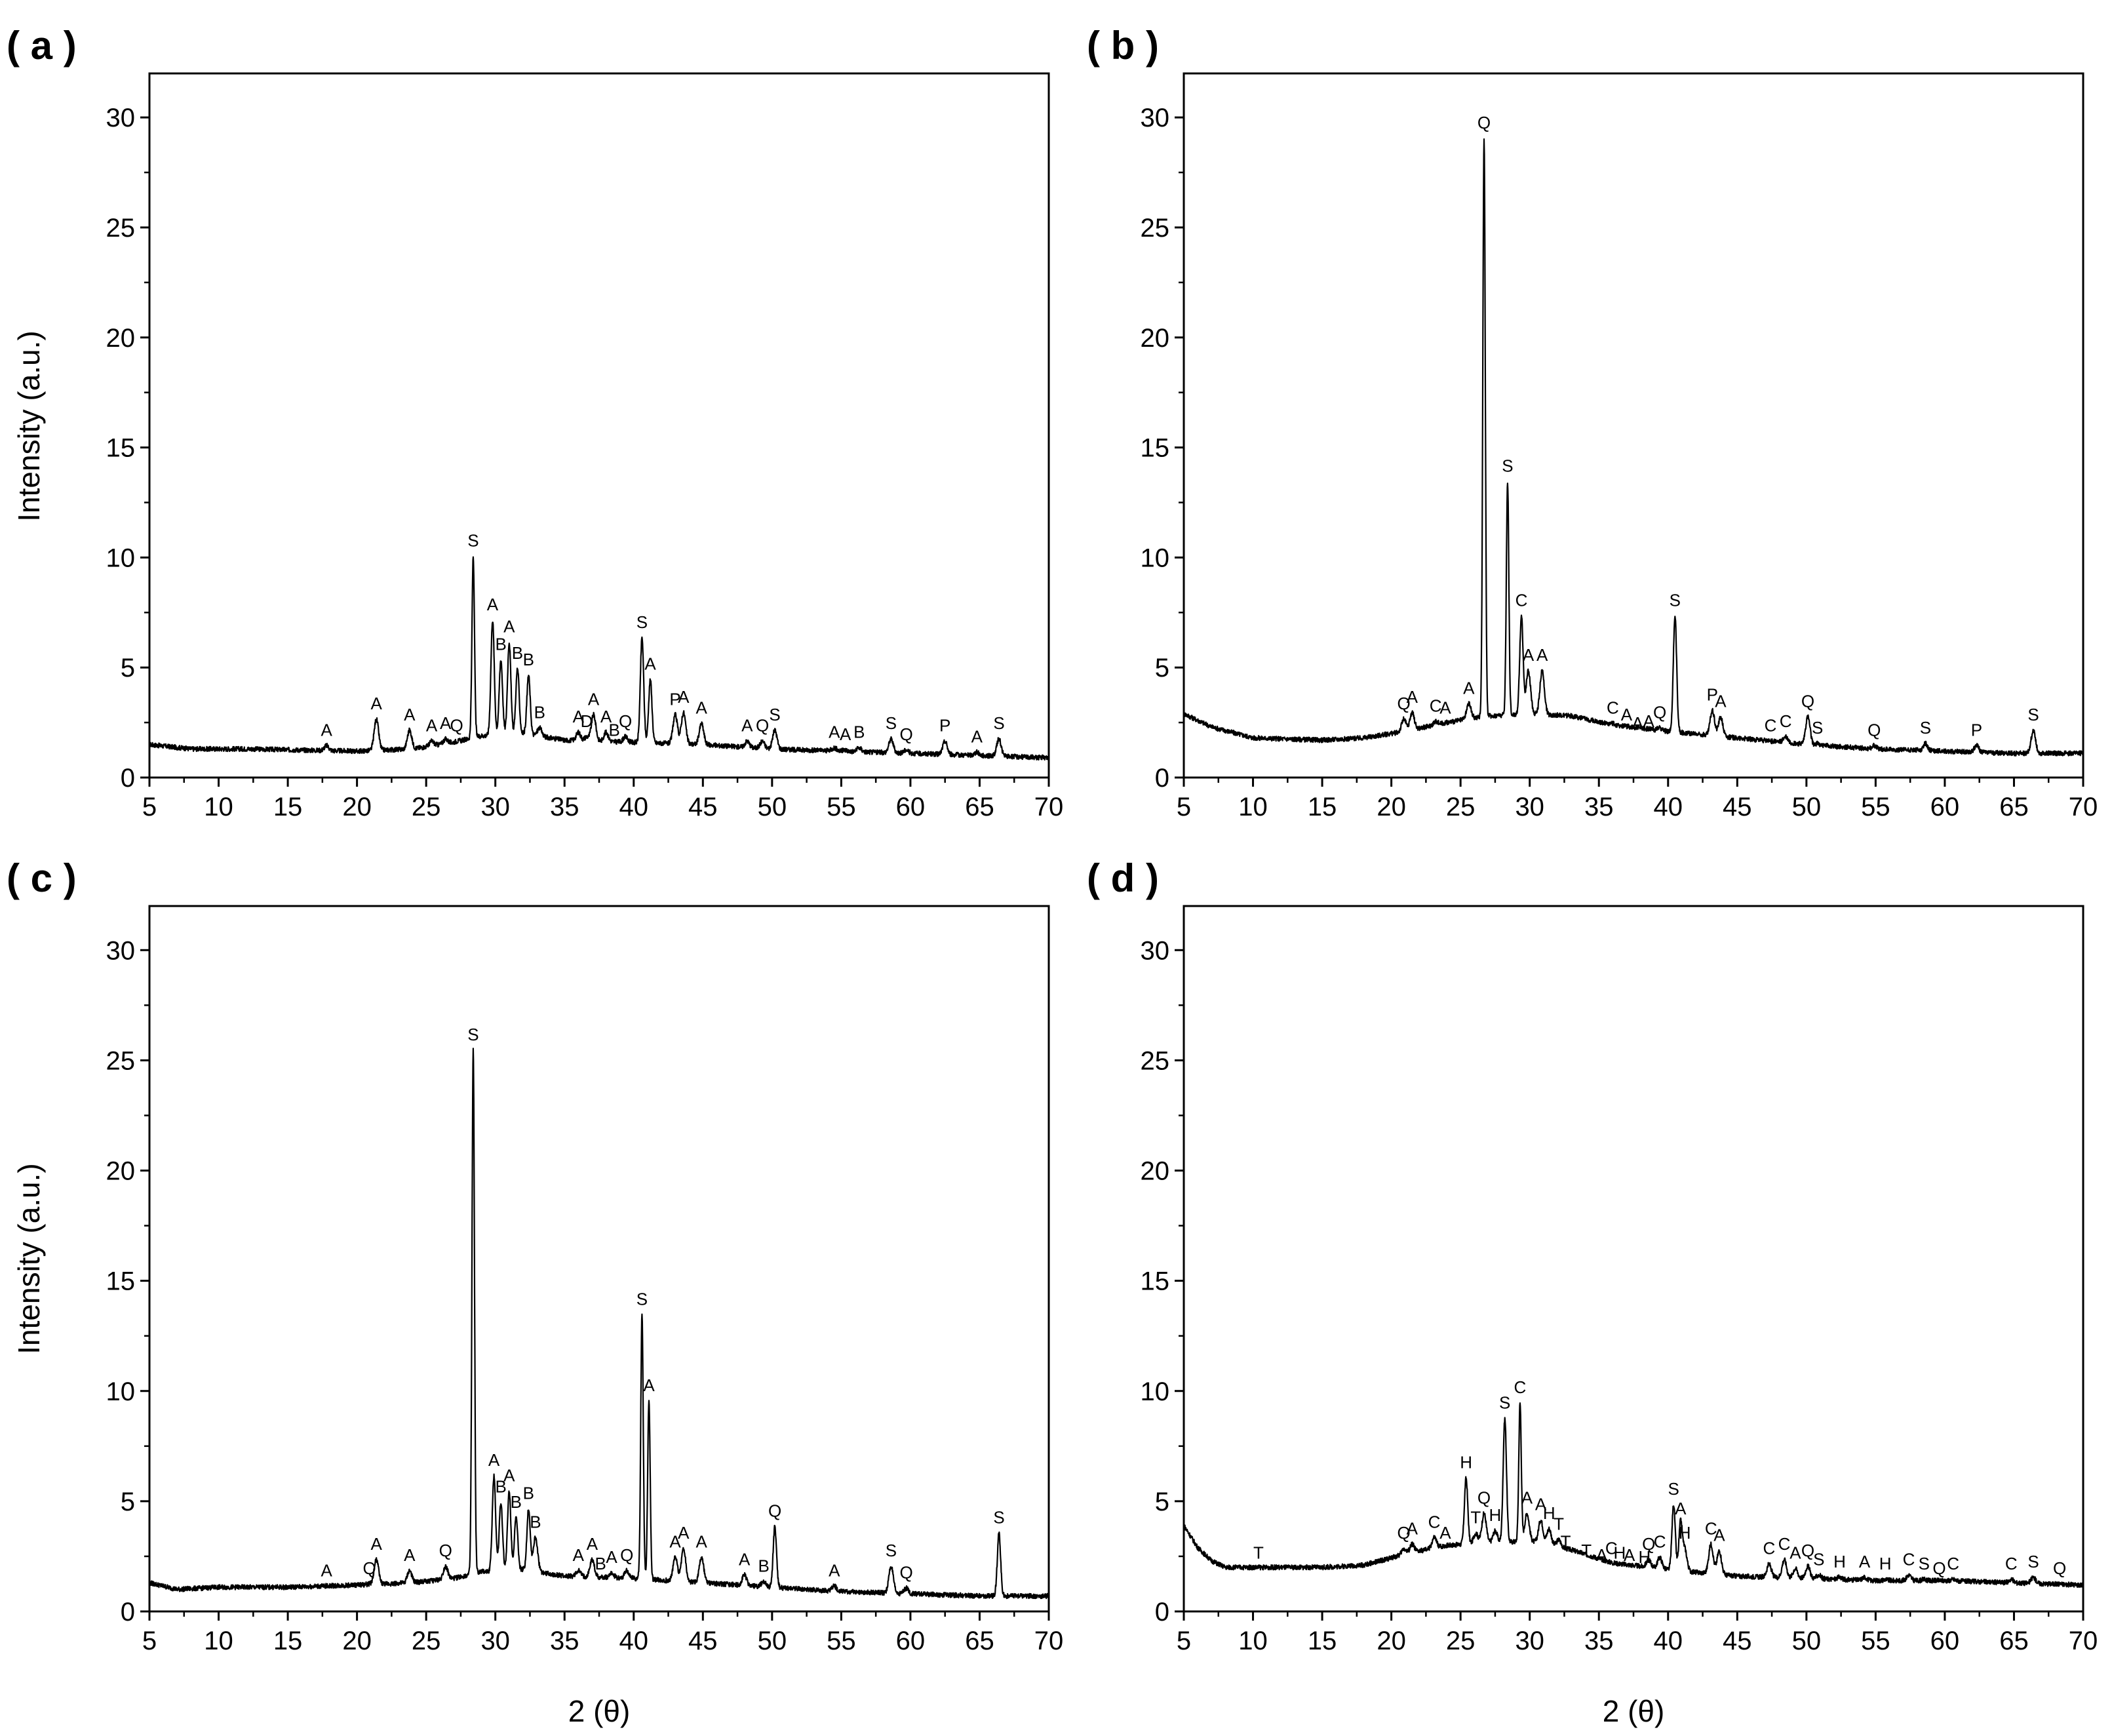 This screenshot has width=2112, height=1736. What do you see at coordinates (42, 46) in the screenshot?
I see `panel-letter-a: ( a )` at bounding box center [42, 46].